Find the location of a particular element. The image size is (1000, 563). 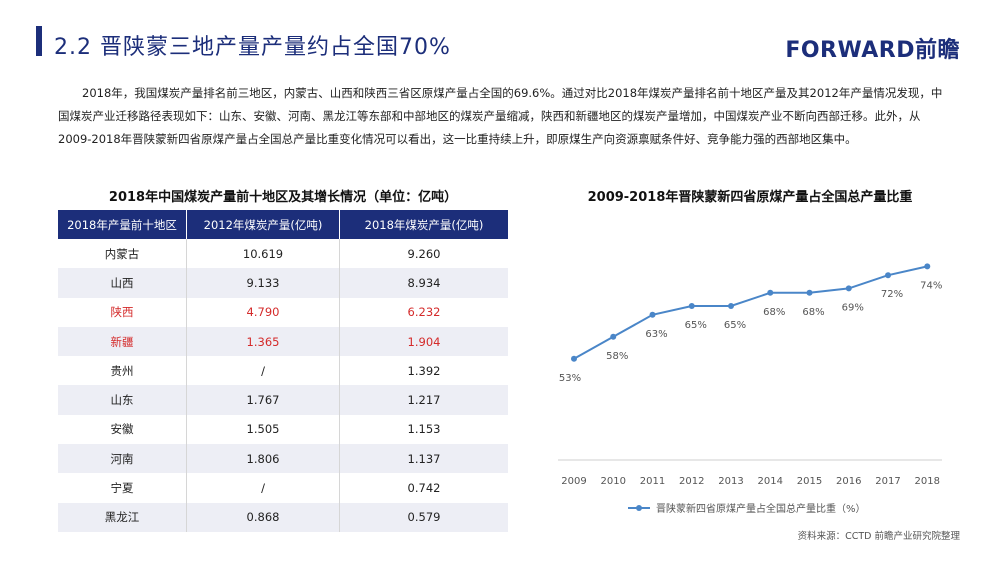

cell-2012: 9.133 is located at coordinates (263, 283).